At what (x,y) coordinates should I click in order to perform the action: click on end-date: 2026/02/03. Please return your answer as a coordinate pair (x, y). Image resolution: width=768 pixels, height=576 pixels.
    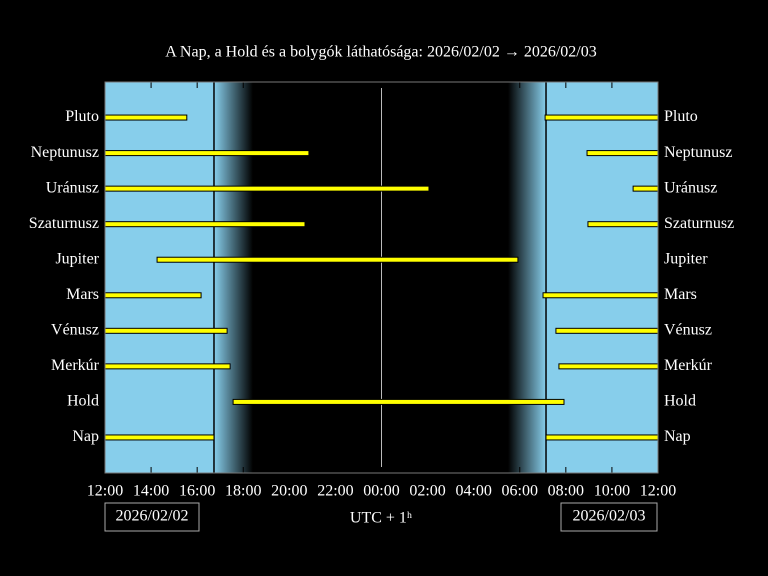
    Looking at the image, I should click on (609, 516).